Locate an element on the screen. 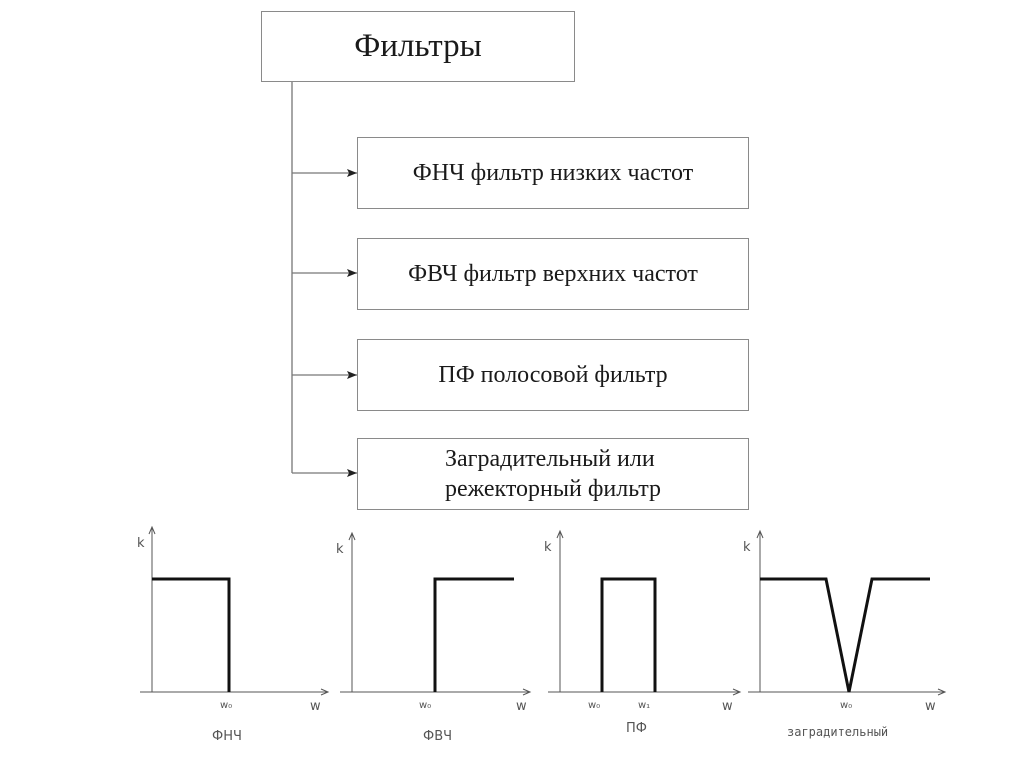 The width and height of the screenshot is (1024, 767). graph-highpass: k w w₀ ФВЧ is located at coordinates (434, 637).